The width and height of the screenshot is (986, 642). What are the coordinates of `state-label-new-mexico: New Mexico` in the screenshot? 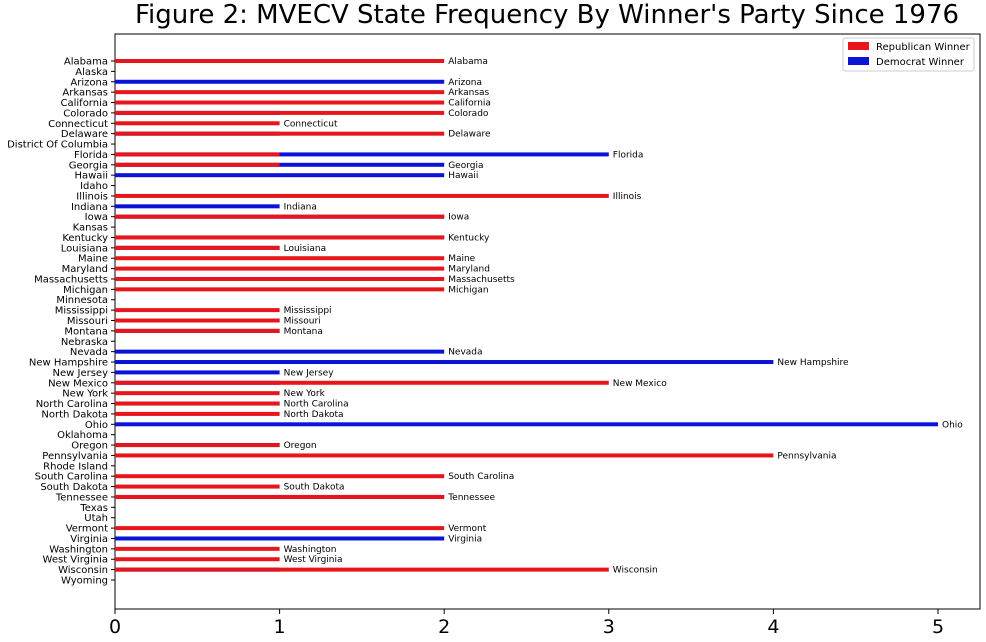 It's located at (78, 383).